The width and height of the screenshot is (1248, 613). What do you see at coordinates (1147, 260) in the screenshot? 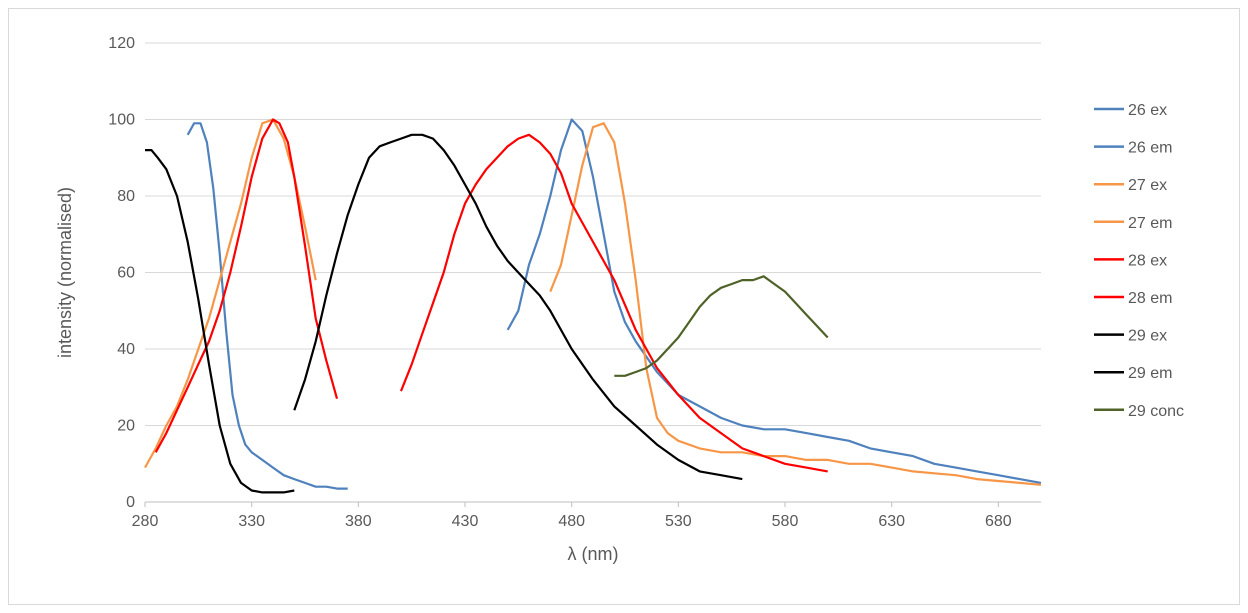
I see `legend-label: 28 ex` at bounding box center [1147, 260].